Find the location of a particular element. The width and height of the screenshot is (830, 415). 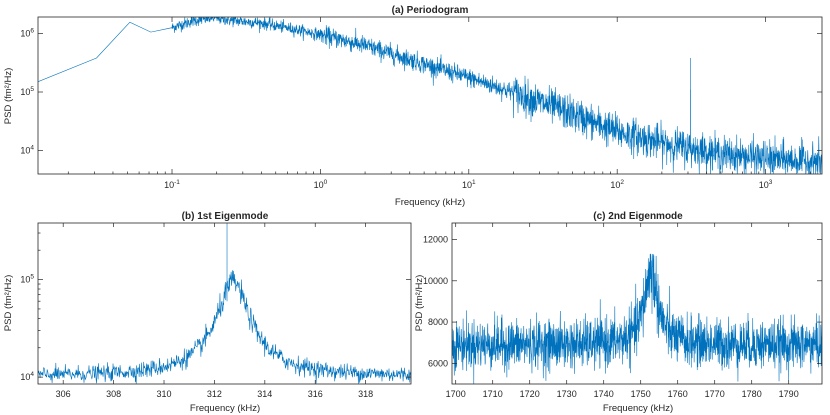

panel-a-xtick-label: 10⁰ is located at coordinates (321, 184).